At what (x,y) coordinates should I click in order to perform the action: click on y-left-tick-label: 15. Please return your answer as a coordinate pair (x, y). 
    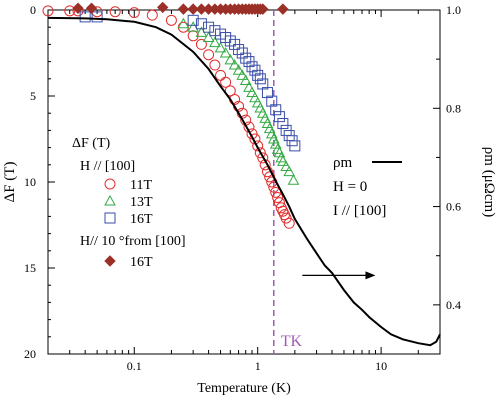
    Looking at the image, I should click on (30, 268).